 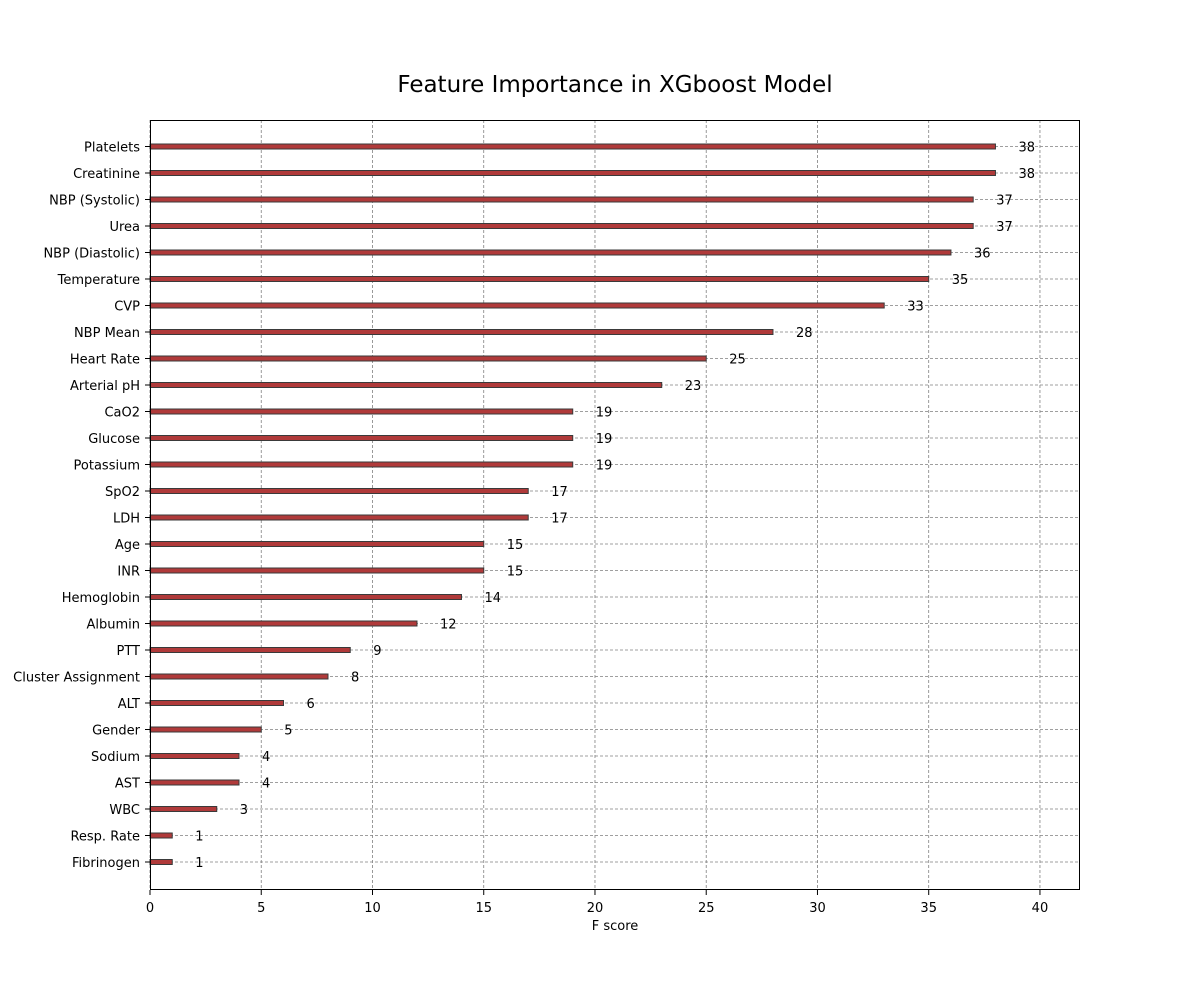 I want to click on category-label: Gender, so click(x=116, y=731).